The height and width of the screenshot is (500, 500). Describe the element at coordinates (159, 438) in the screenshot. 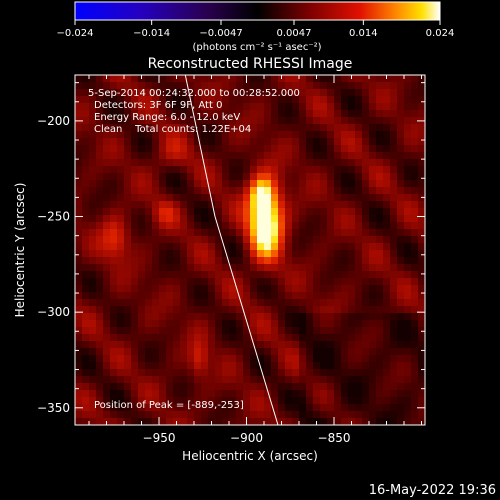

I see `x-tick-label: −950` at that location.